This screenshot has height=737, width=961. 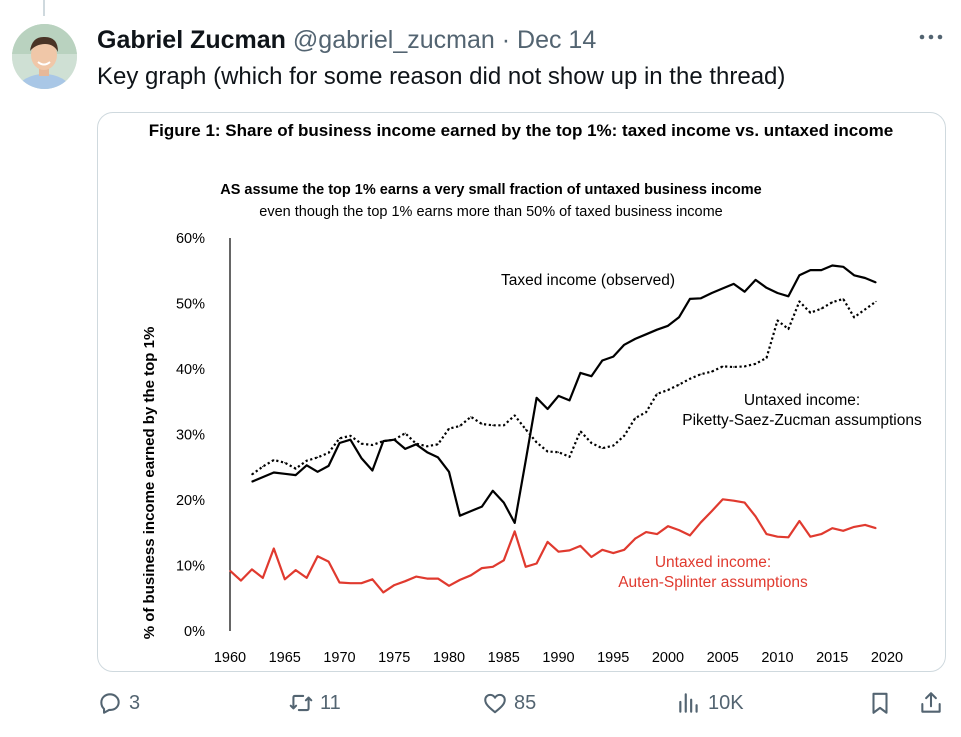 What do you see at coordinates (509, 703) in the screenshot?
I see `like-button: 85` at bounding box center [509, 703].